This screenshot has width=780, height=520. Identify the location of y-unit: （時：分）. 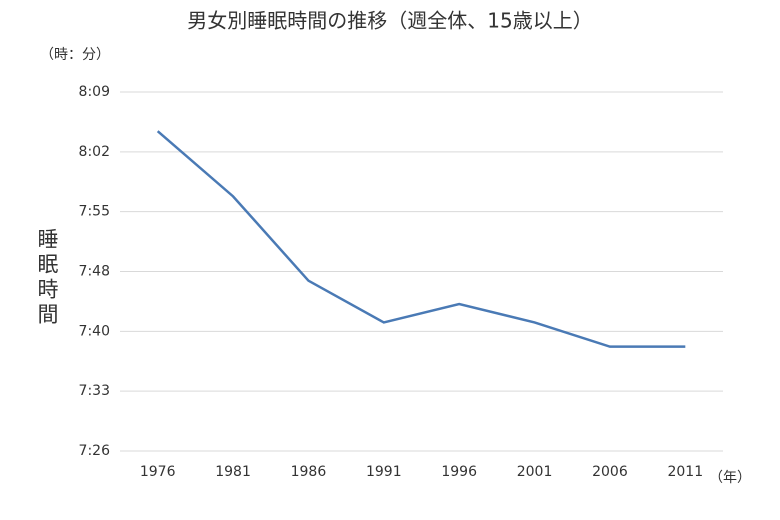
(75, 55).